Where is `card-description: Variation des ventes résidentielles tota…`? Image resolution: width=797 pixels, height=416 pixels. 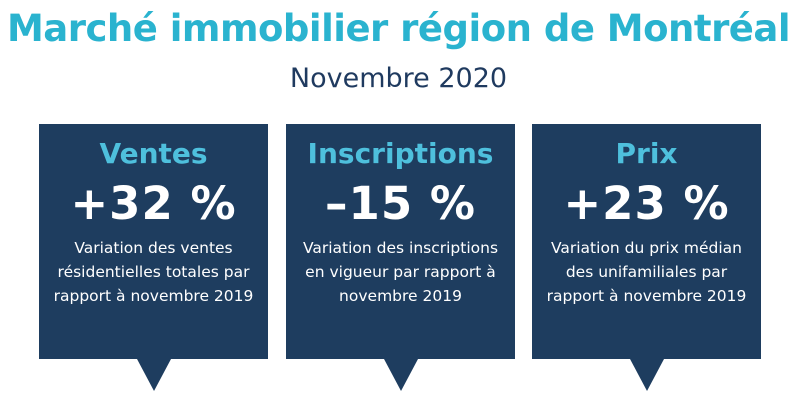 card-description: Variation des ventes résidentielles tota… is located at coordinates (153, 272).